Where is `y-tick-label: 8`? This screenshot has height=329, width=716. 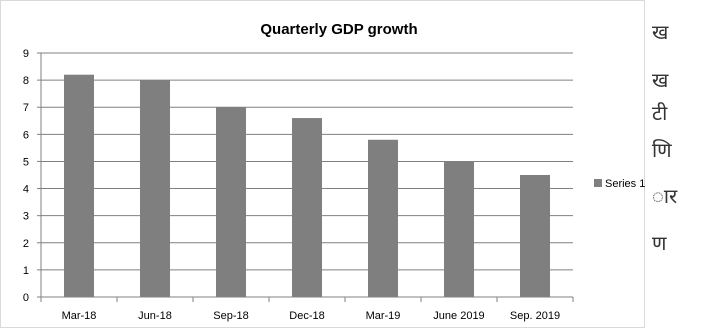
y-tick-label: 8 is located at coordinates (26, 81).